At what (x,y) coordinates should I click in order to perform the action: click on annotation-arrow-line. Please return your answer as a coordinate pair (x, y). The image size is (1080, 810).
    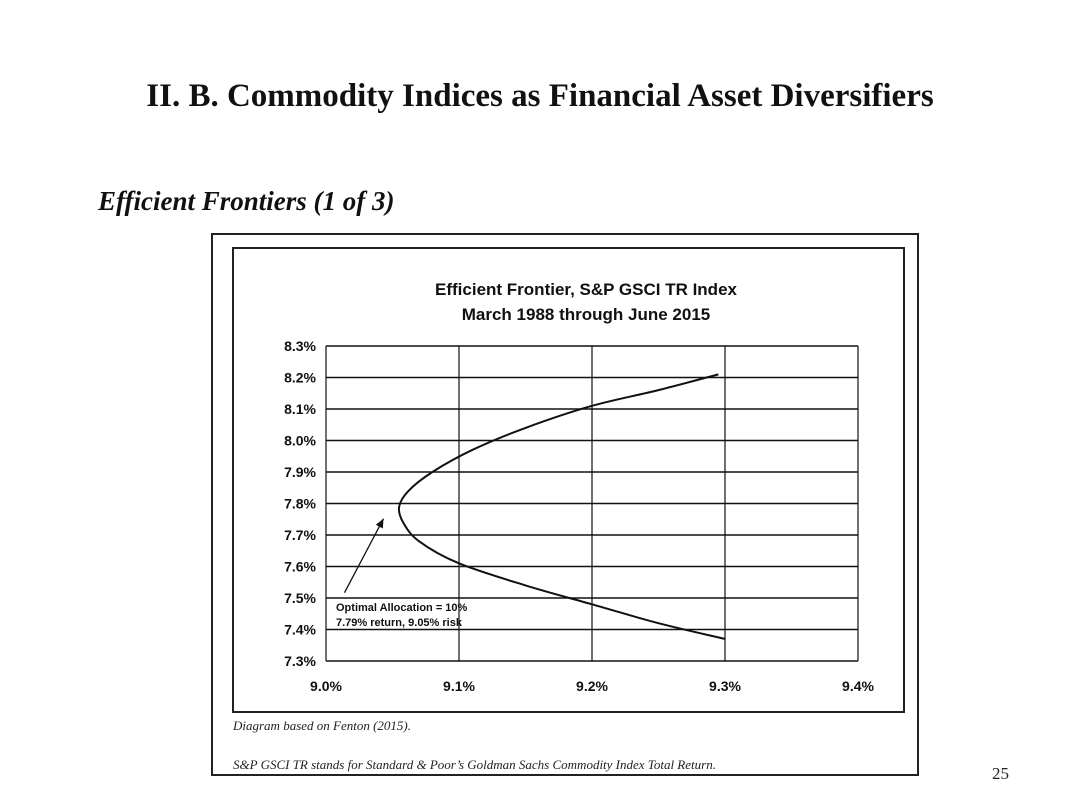
    Looking at the image, I should click on (364, 555).